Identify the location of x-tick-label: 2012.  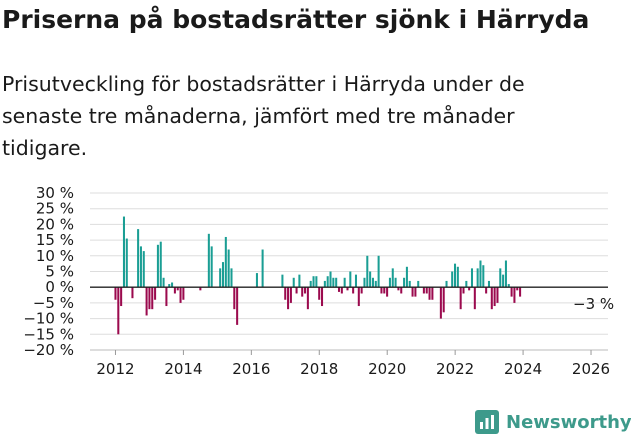
(115, 369).